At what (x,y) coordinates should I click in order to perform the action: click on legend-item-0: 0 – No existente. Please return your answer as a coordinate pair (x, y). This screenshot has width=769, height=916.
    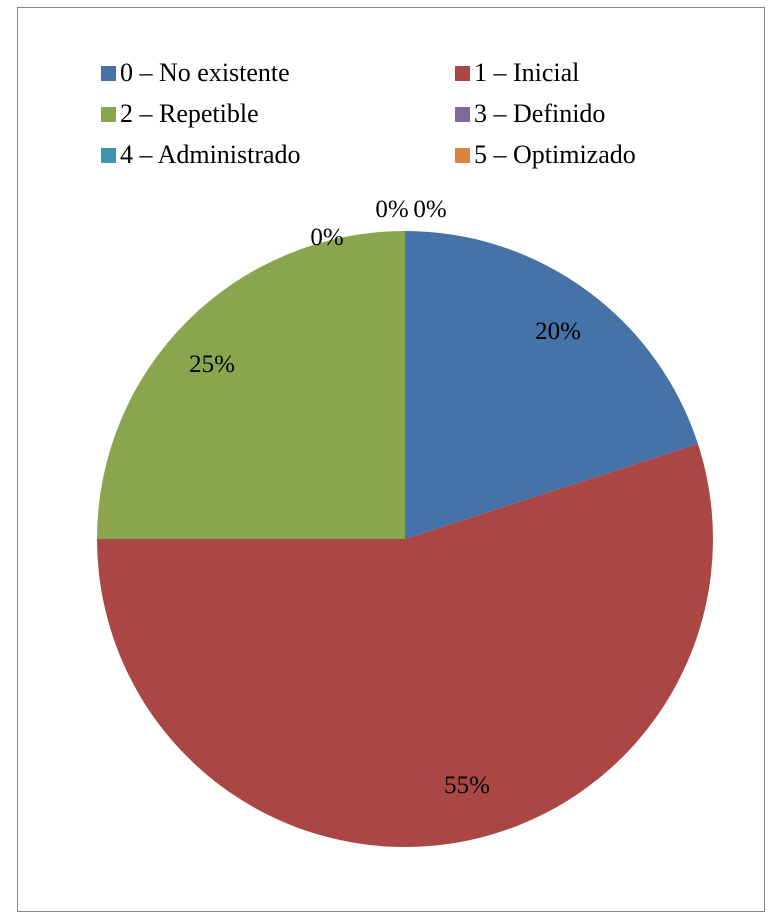
    Looking at the image, I should click on (195, 73).